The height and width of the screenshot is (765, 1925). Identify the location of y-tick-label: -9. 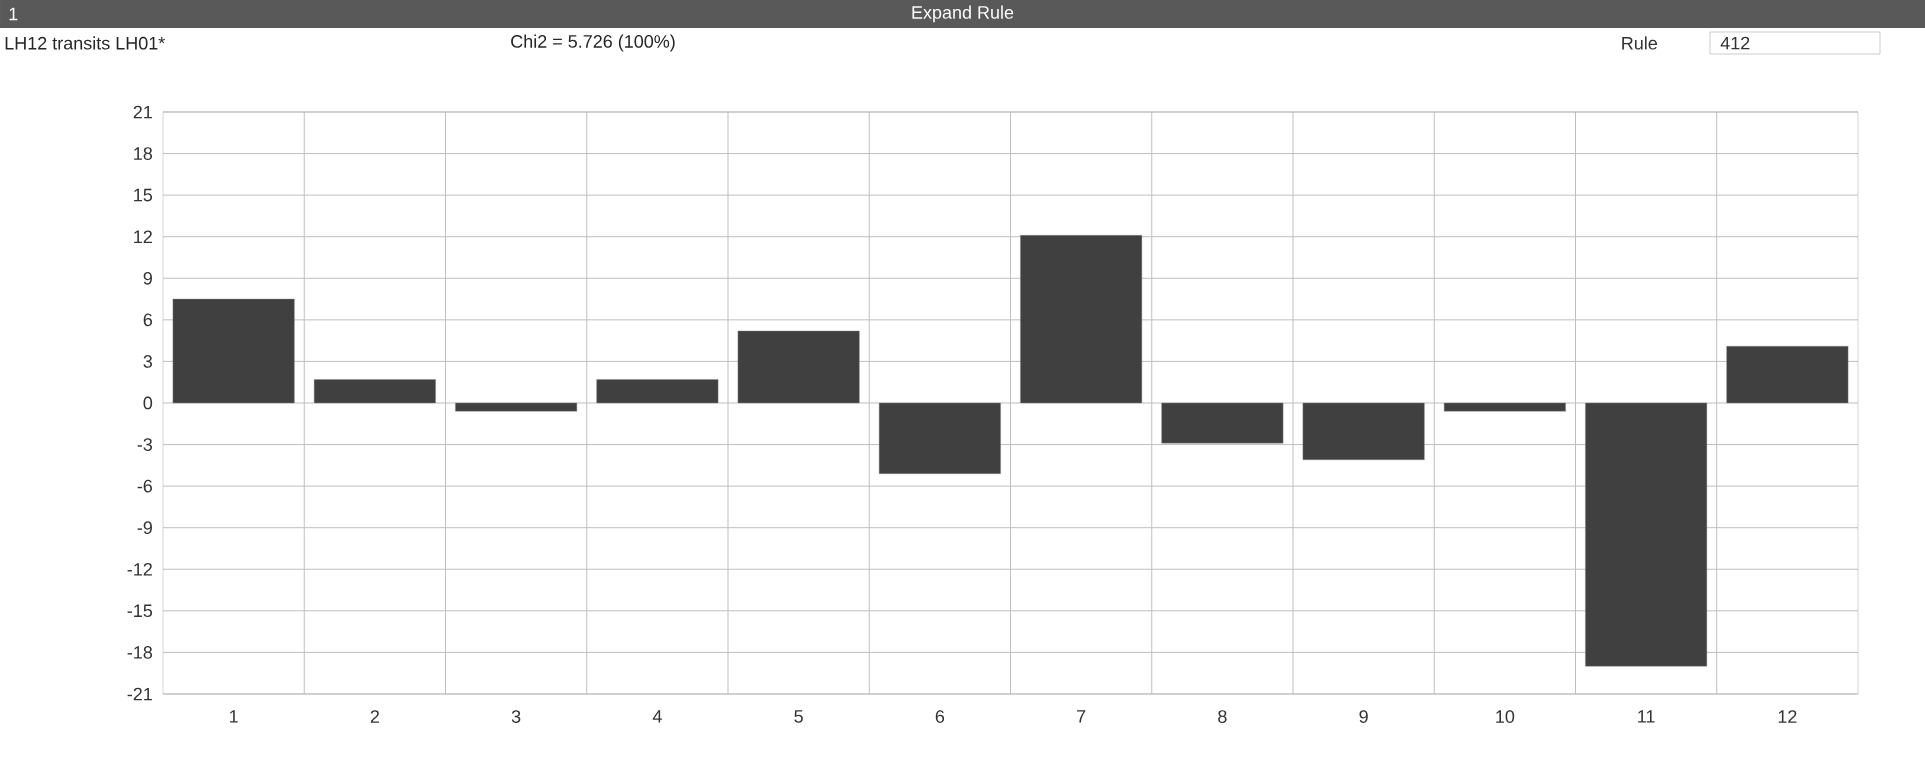
(144, 528).